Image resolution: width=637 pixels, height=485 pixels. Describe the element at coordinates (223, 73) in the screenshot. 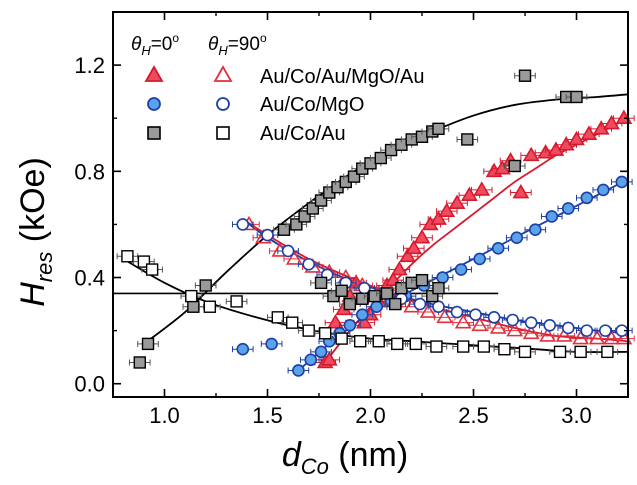

I see `legend-marker-open-triangle` at that location.